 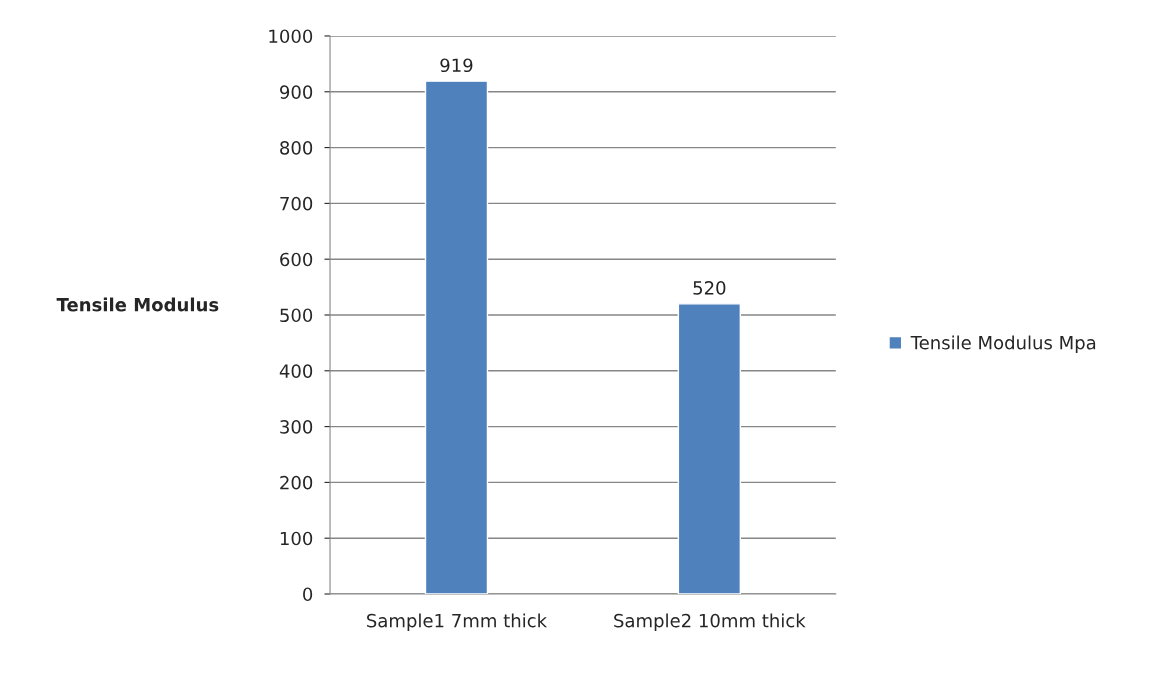 I want to click on y-tick-label: 600, so click(x=296, y=259).